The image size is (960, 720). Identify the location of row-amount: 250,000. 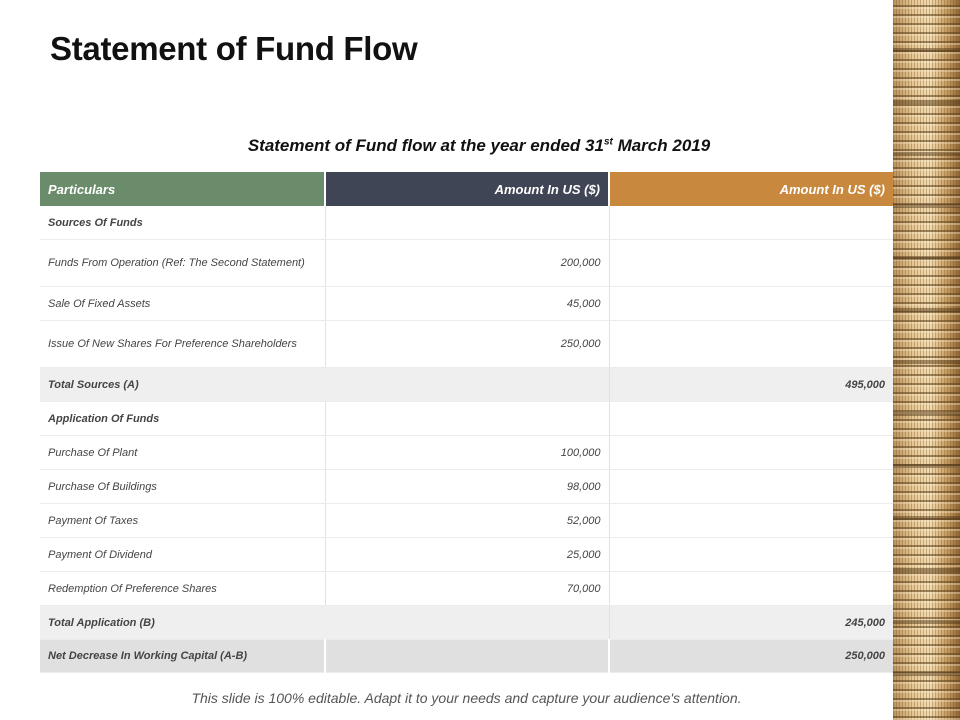
(467, 344).